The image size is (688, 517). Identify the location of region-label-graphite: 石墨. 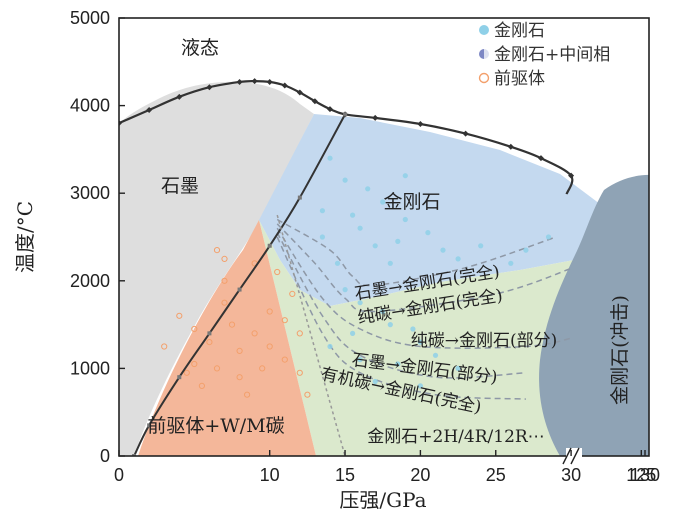
(180, 186).